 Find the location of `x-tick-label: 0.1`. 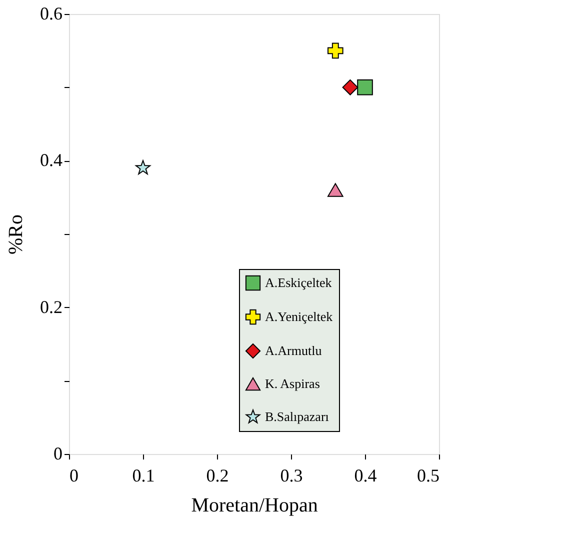

x-tick-label: 0.1 is located at coordinates (143, 476).